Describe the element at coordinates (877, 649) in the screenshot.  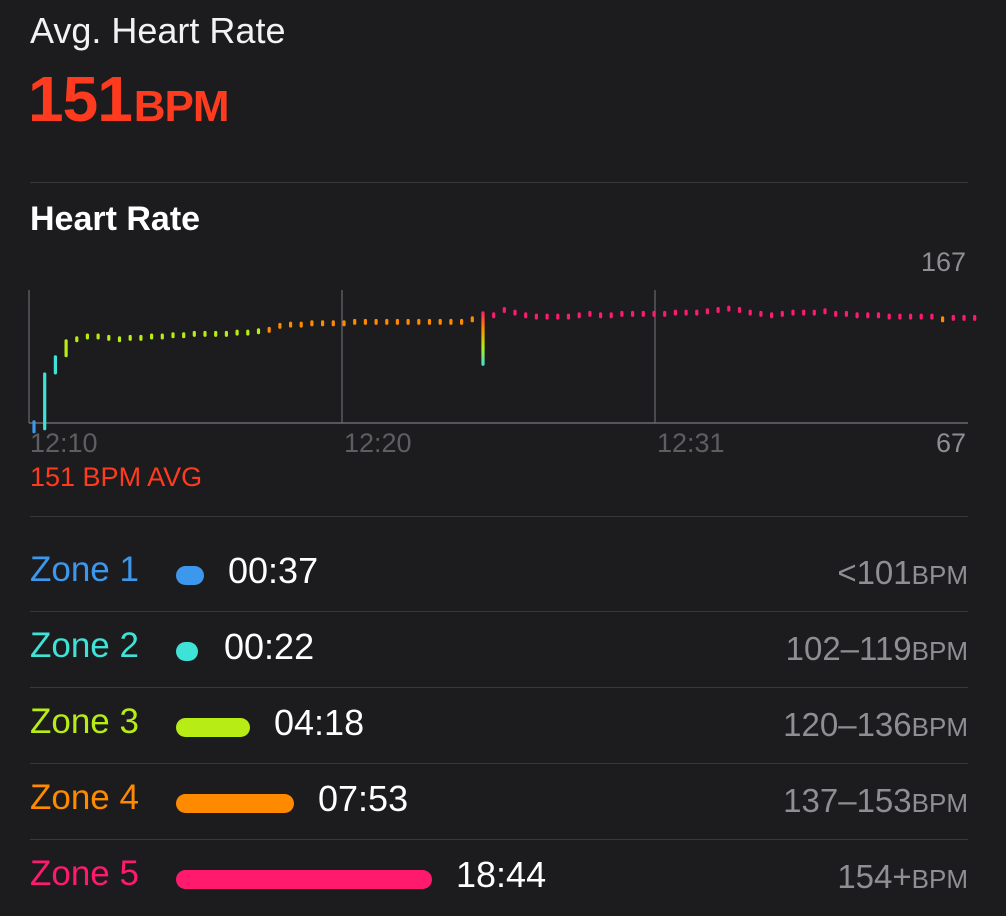
I see `zone-2-range: 102–119BPM` at that location.